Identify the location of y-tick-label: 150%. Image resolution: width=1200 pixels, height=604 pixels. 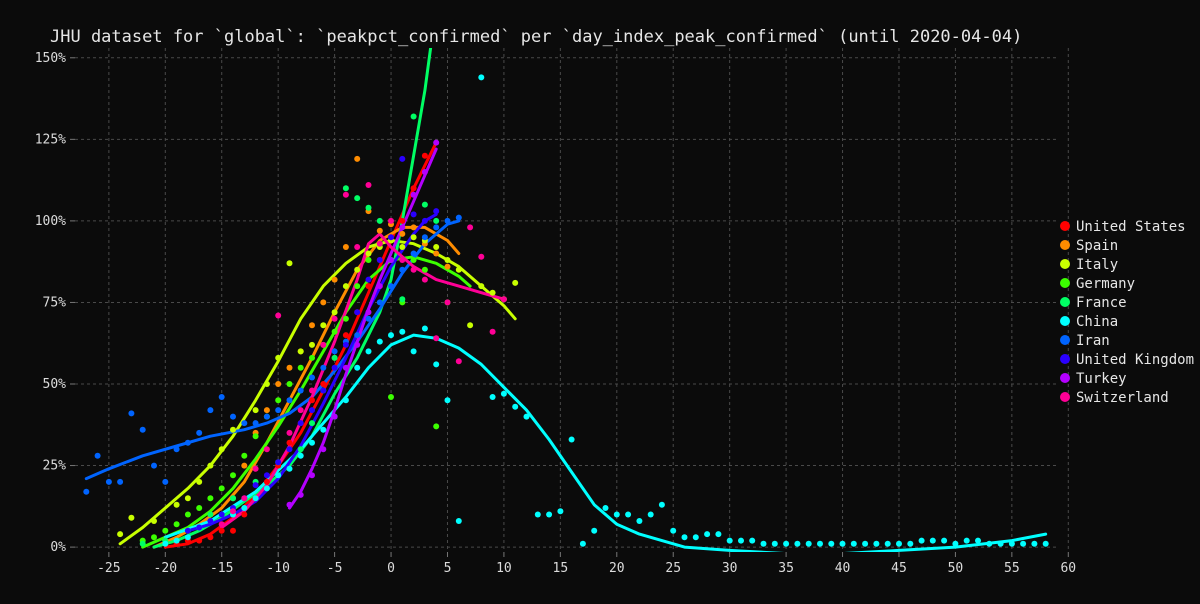
(50, 58).